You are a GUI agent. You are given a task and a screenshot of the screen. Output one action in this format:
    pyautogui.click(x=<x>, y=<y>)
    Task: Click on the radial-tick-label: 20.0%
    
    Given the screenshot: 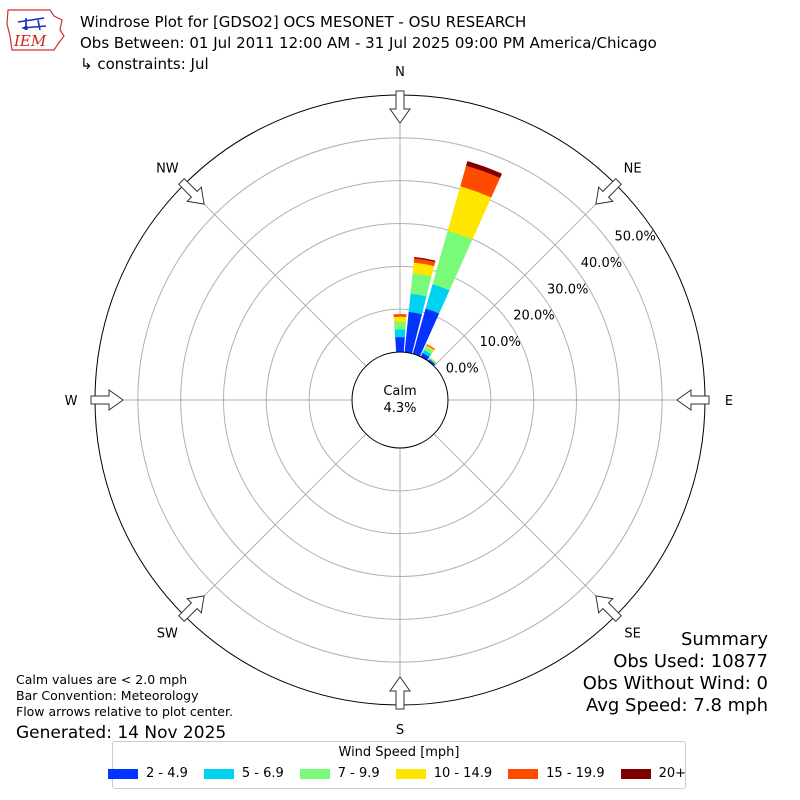 What is the action you would take?
    pyautogui.click(x=533, y=316)
    